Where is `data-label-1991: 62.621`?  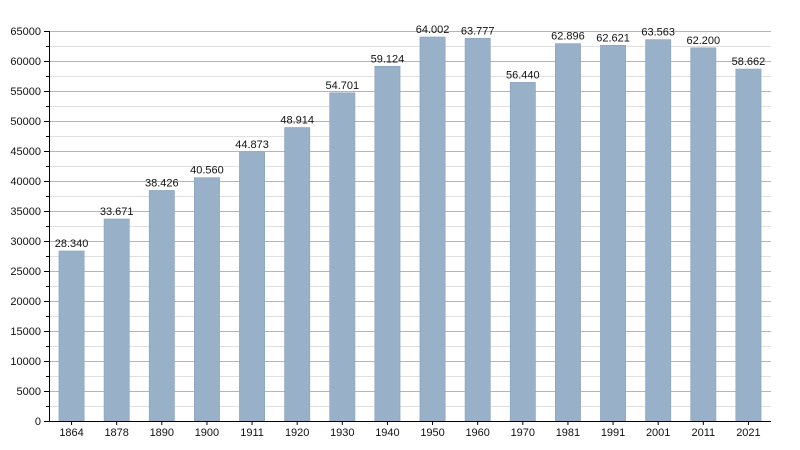 data-label-1991: 62.621 is located at coordinates (613, 38).